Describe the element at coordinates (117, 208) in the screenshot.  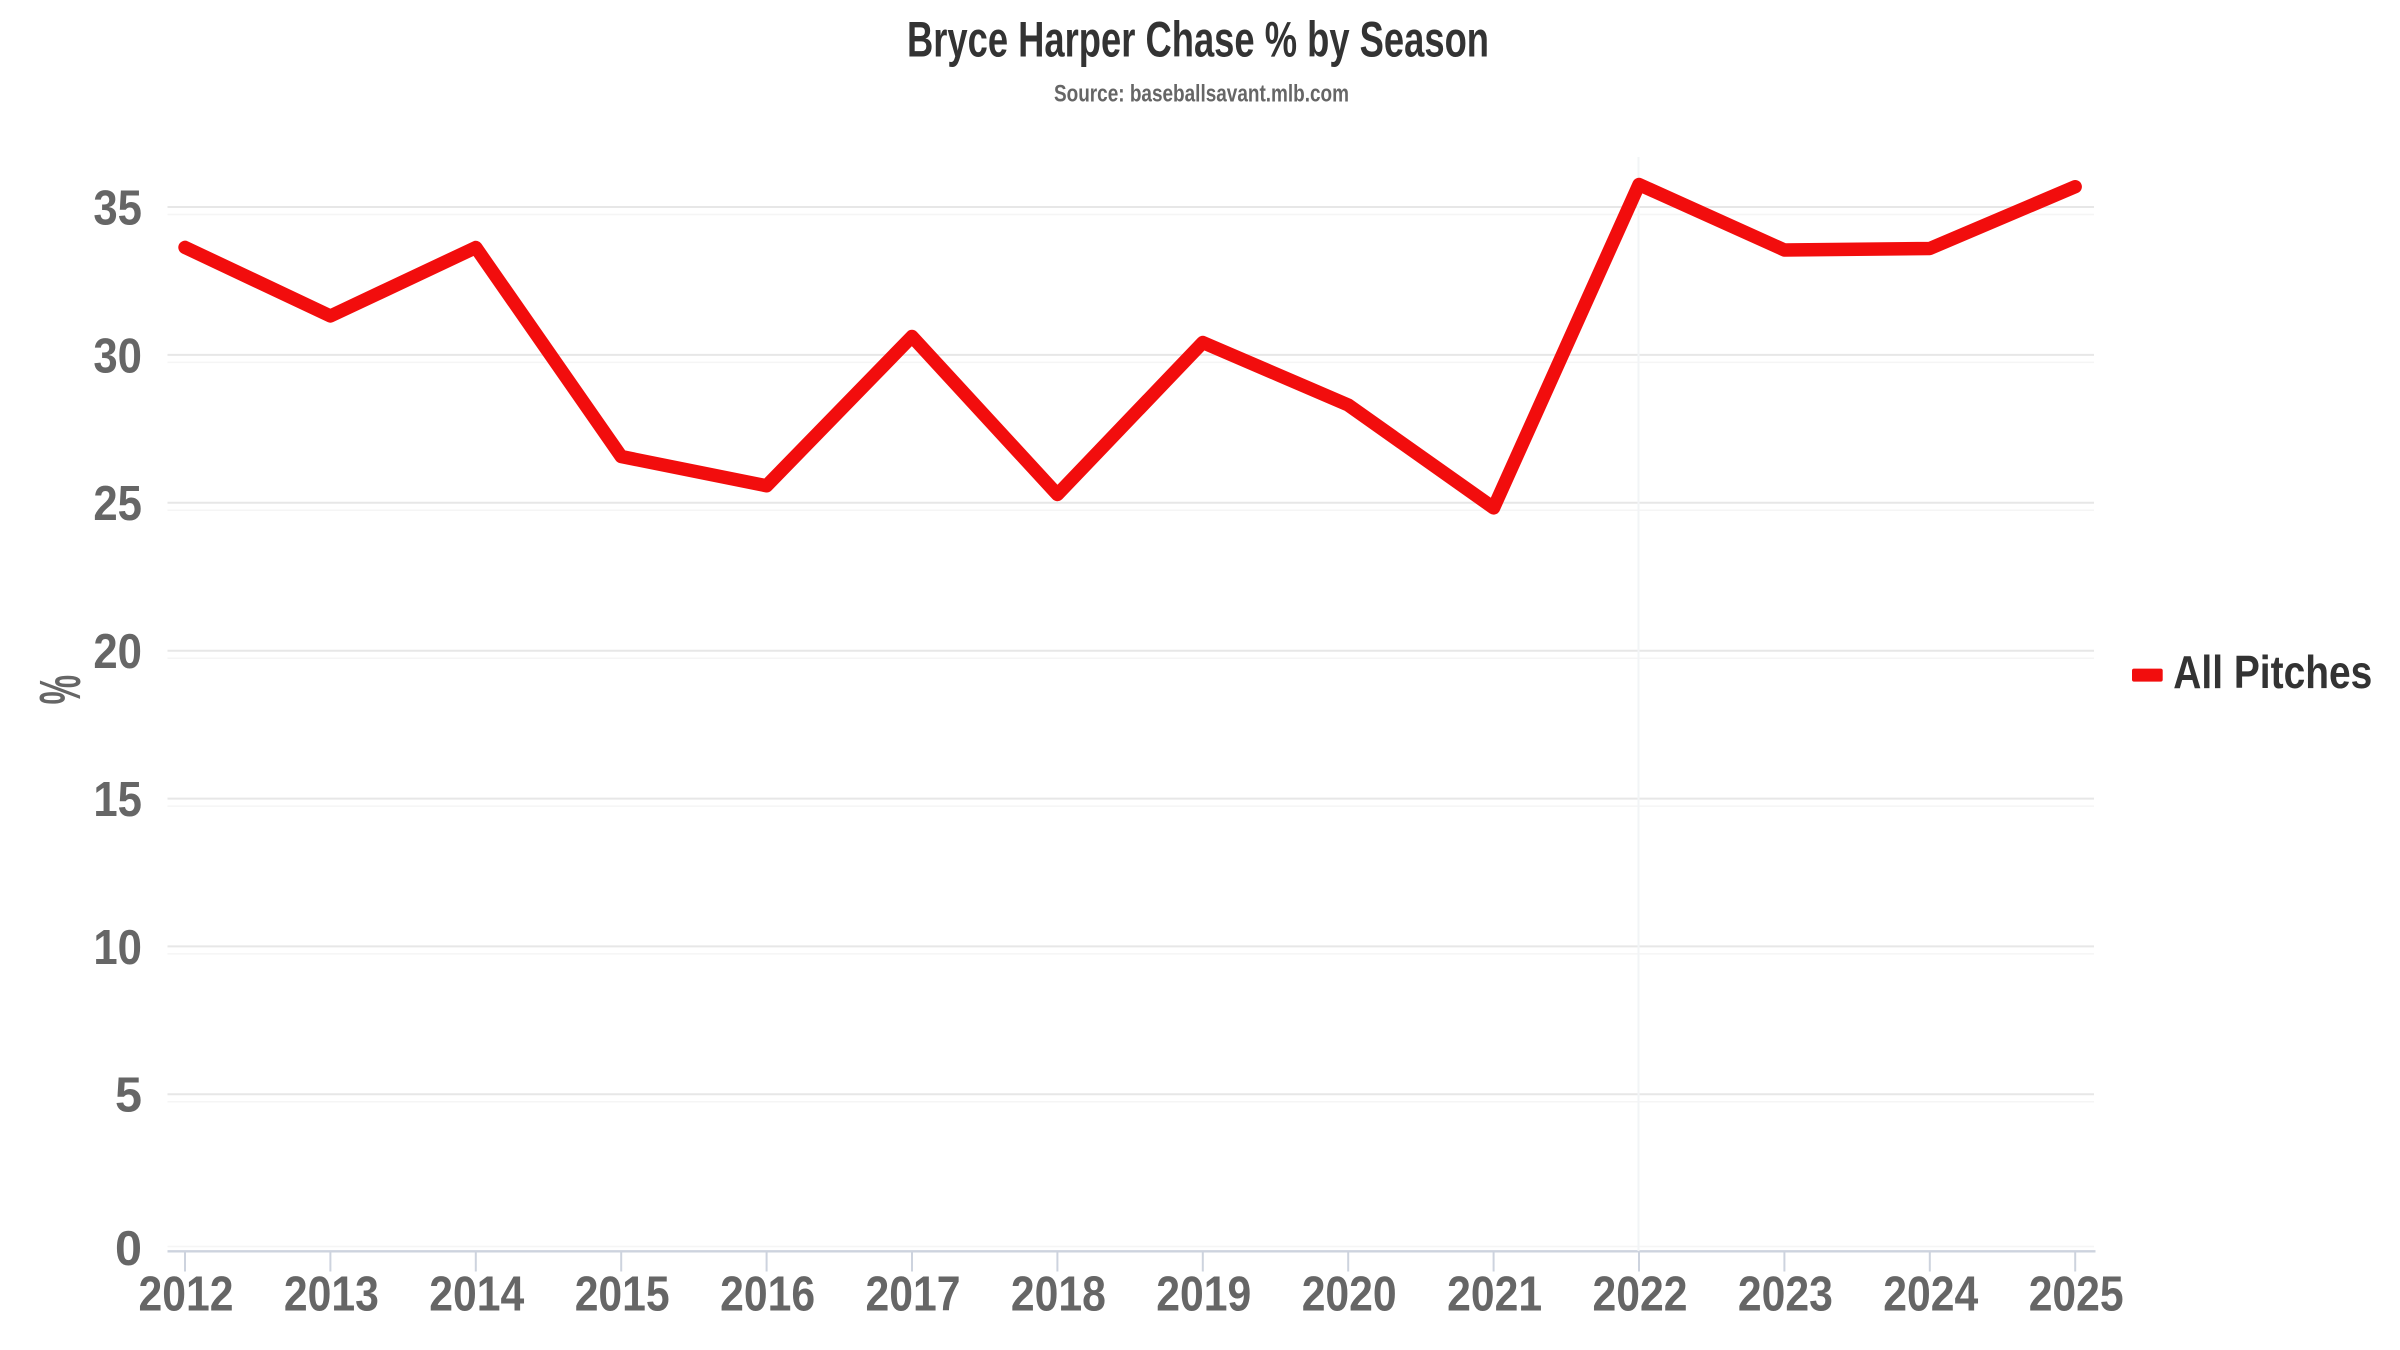
I see `svg-text: 35` at that location.